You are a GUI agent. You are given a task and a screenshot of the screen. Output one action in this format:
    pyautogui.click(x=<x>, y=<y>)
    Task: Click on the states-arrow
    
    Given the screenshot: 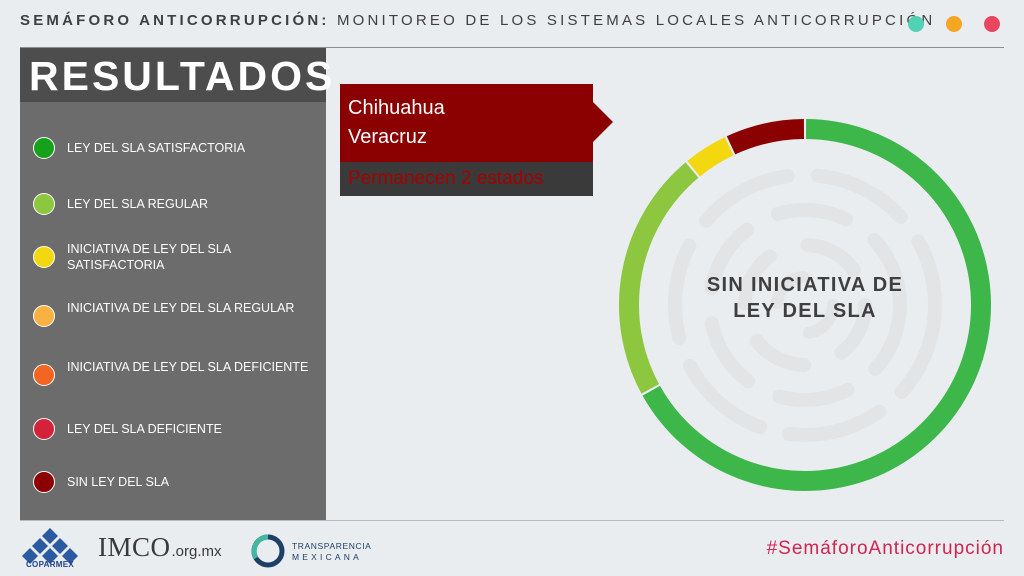 What is the action you would take?
    pyautogui.click(x=603, y=122)
    